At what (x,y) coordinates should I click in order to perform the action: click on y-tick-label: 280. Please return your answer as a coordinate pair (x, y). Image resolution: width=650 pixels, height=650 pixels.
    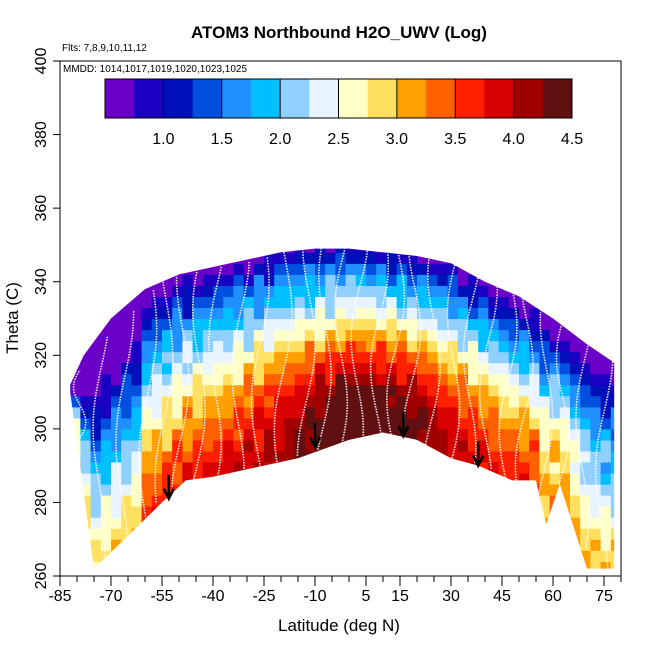
    Looking at the image, I should click on (41, 502).